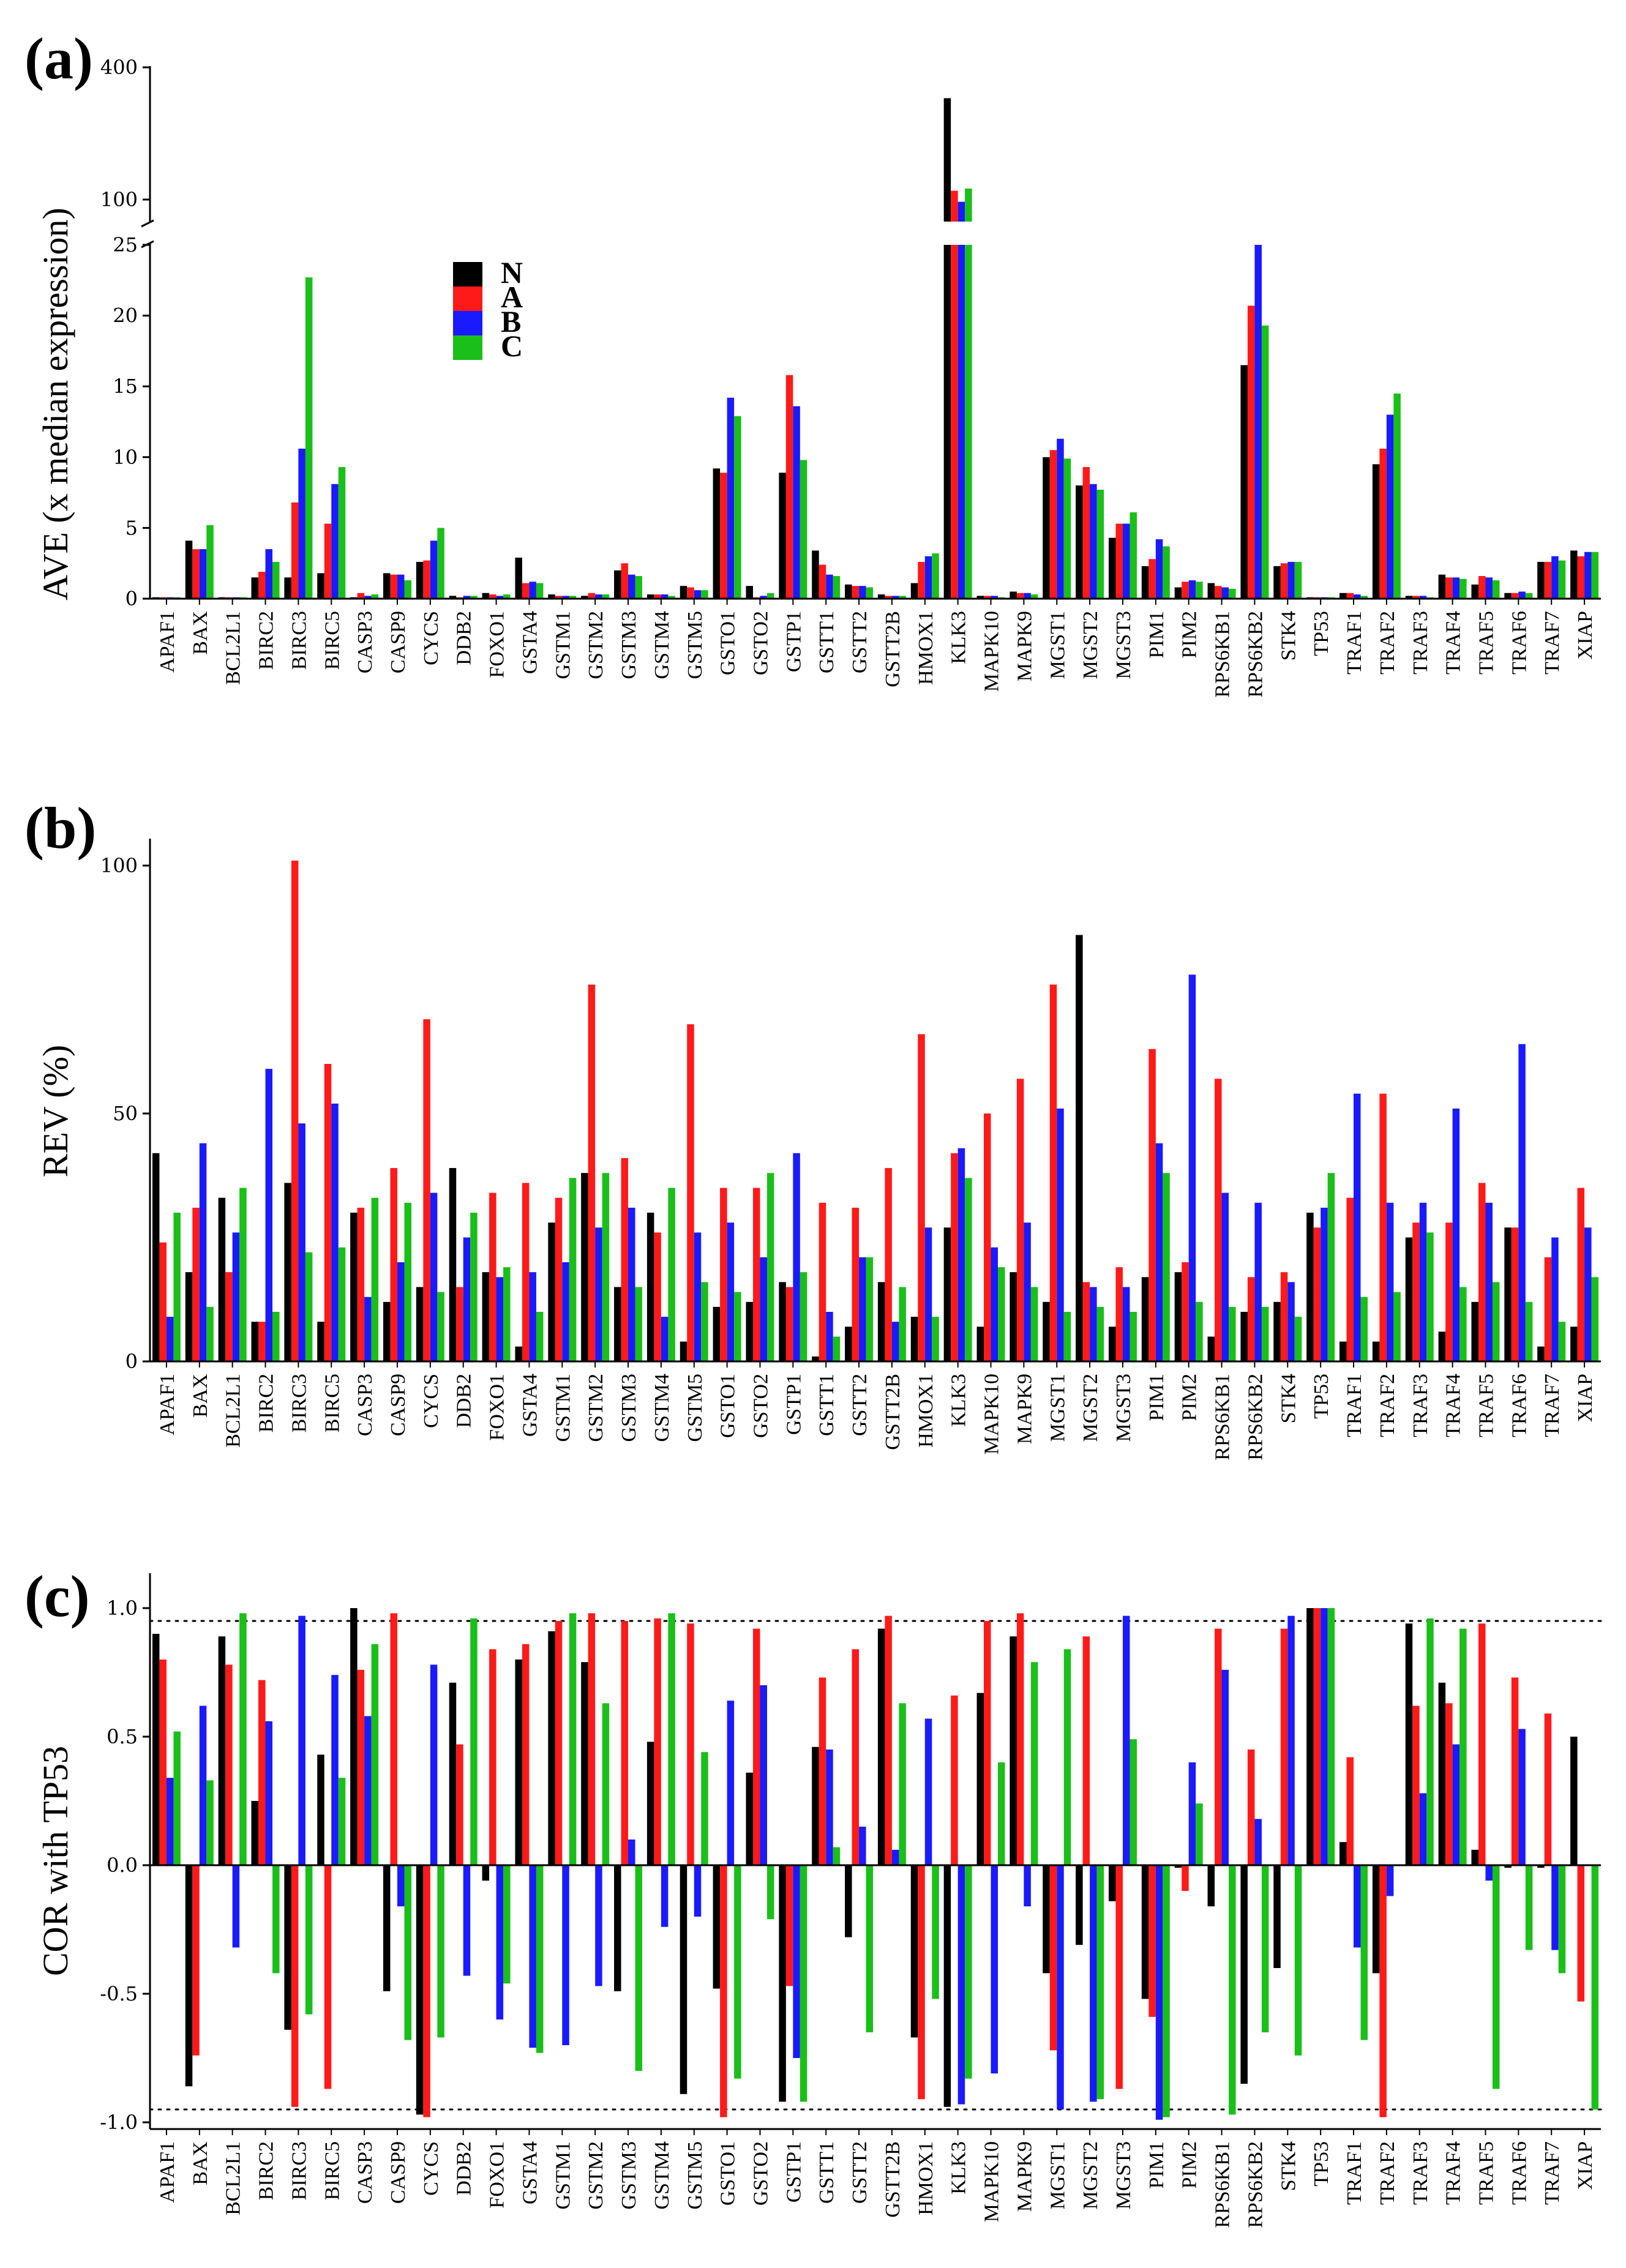 The image size is (1626, 2268). What do you see at coordinates (1595, 1987) in the screenshot?
I see `bar-C-XIAP` at bounding box center [1595, 1987].